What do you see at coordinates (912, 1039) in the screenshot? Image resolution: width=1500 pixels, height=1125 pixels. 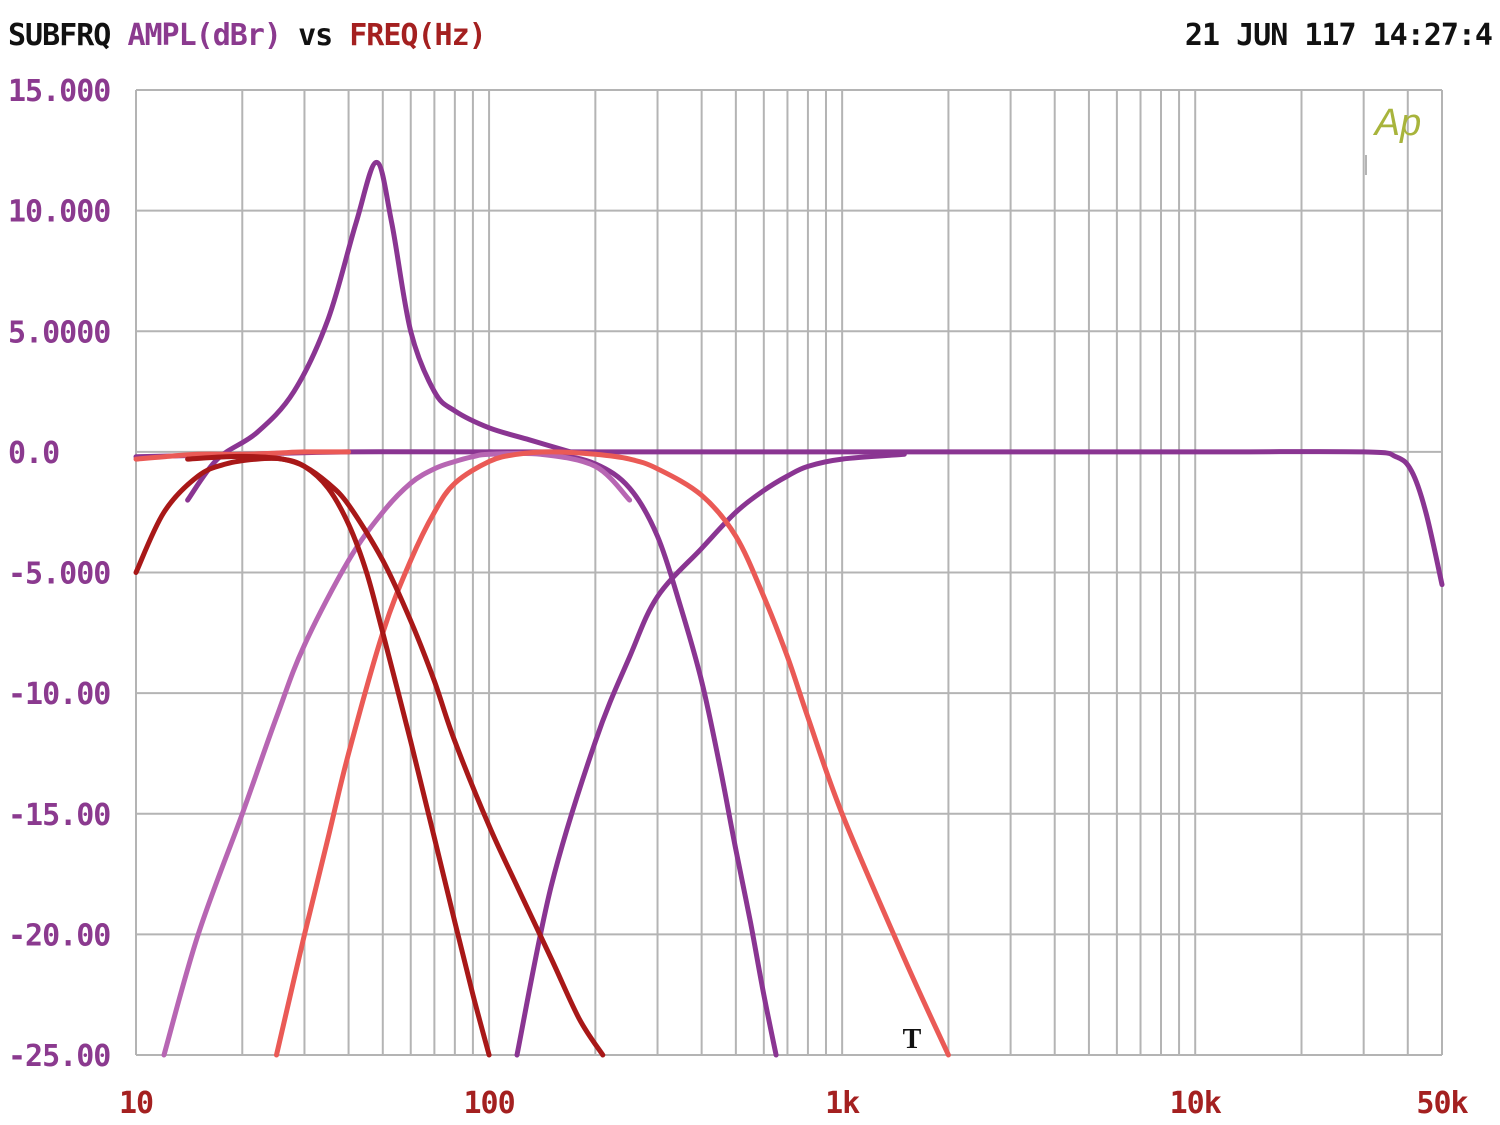 I see `cursor-marker: T` at bounding box center [912, 1039].